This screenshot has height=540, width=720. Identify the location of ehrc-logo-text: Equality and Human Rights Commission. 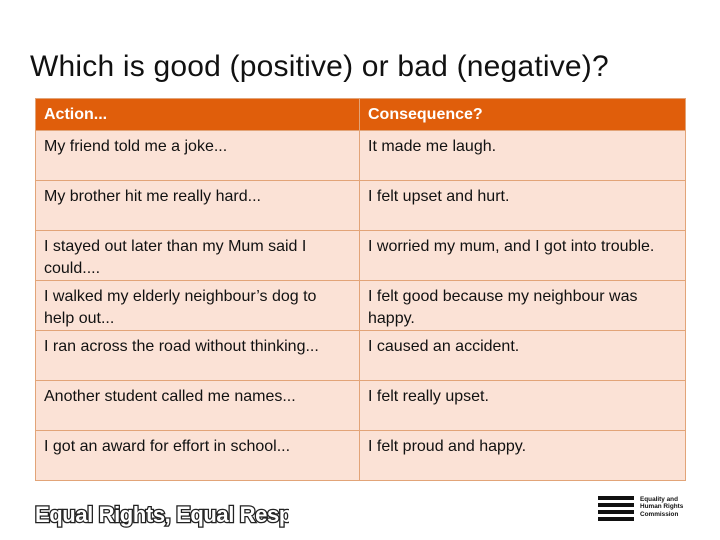
(661, 507).